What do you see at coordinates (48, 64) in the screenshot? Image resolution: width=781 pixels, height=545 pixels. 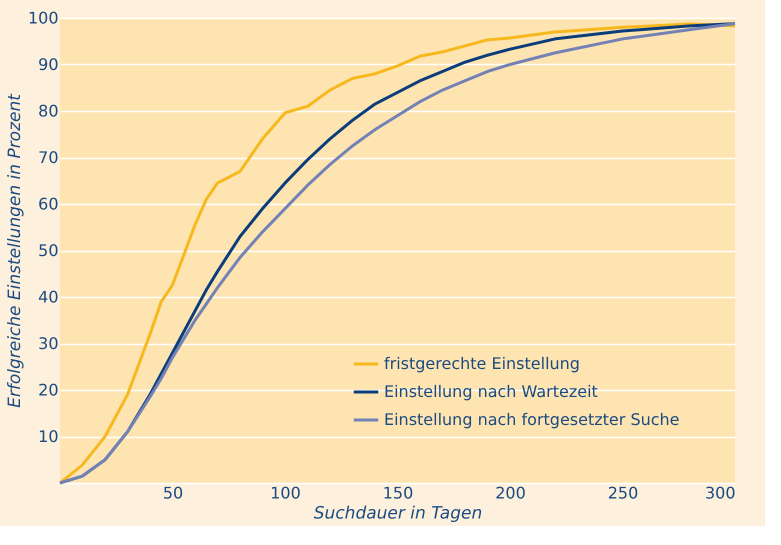 I see `y-tick-label: 90` at bounding box center [48, 64].